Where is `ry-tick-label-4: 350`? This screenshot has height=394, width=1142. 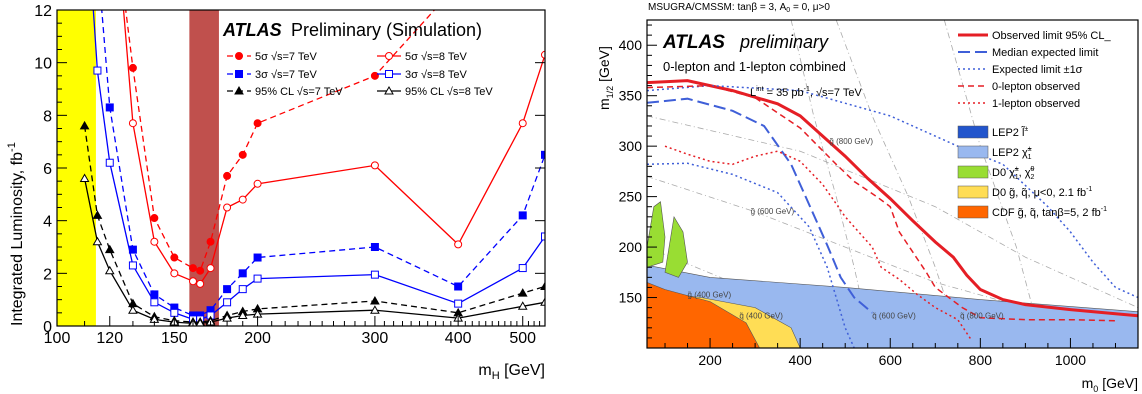
ry-tick-label-4: 350 is located at coordinates (631, 96).